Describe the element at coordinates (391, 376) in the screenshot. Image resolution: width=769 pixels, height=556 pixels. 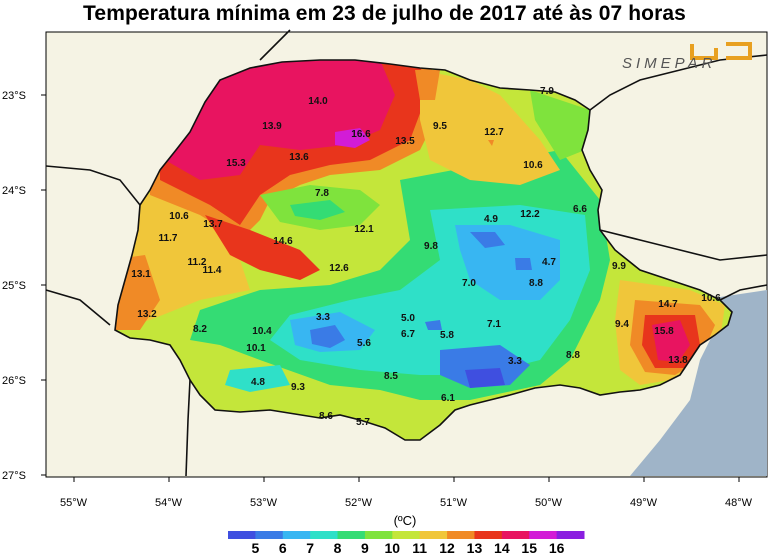
I see `station-value: 8.5` at that location.